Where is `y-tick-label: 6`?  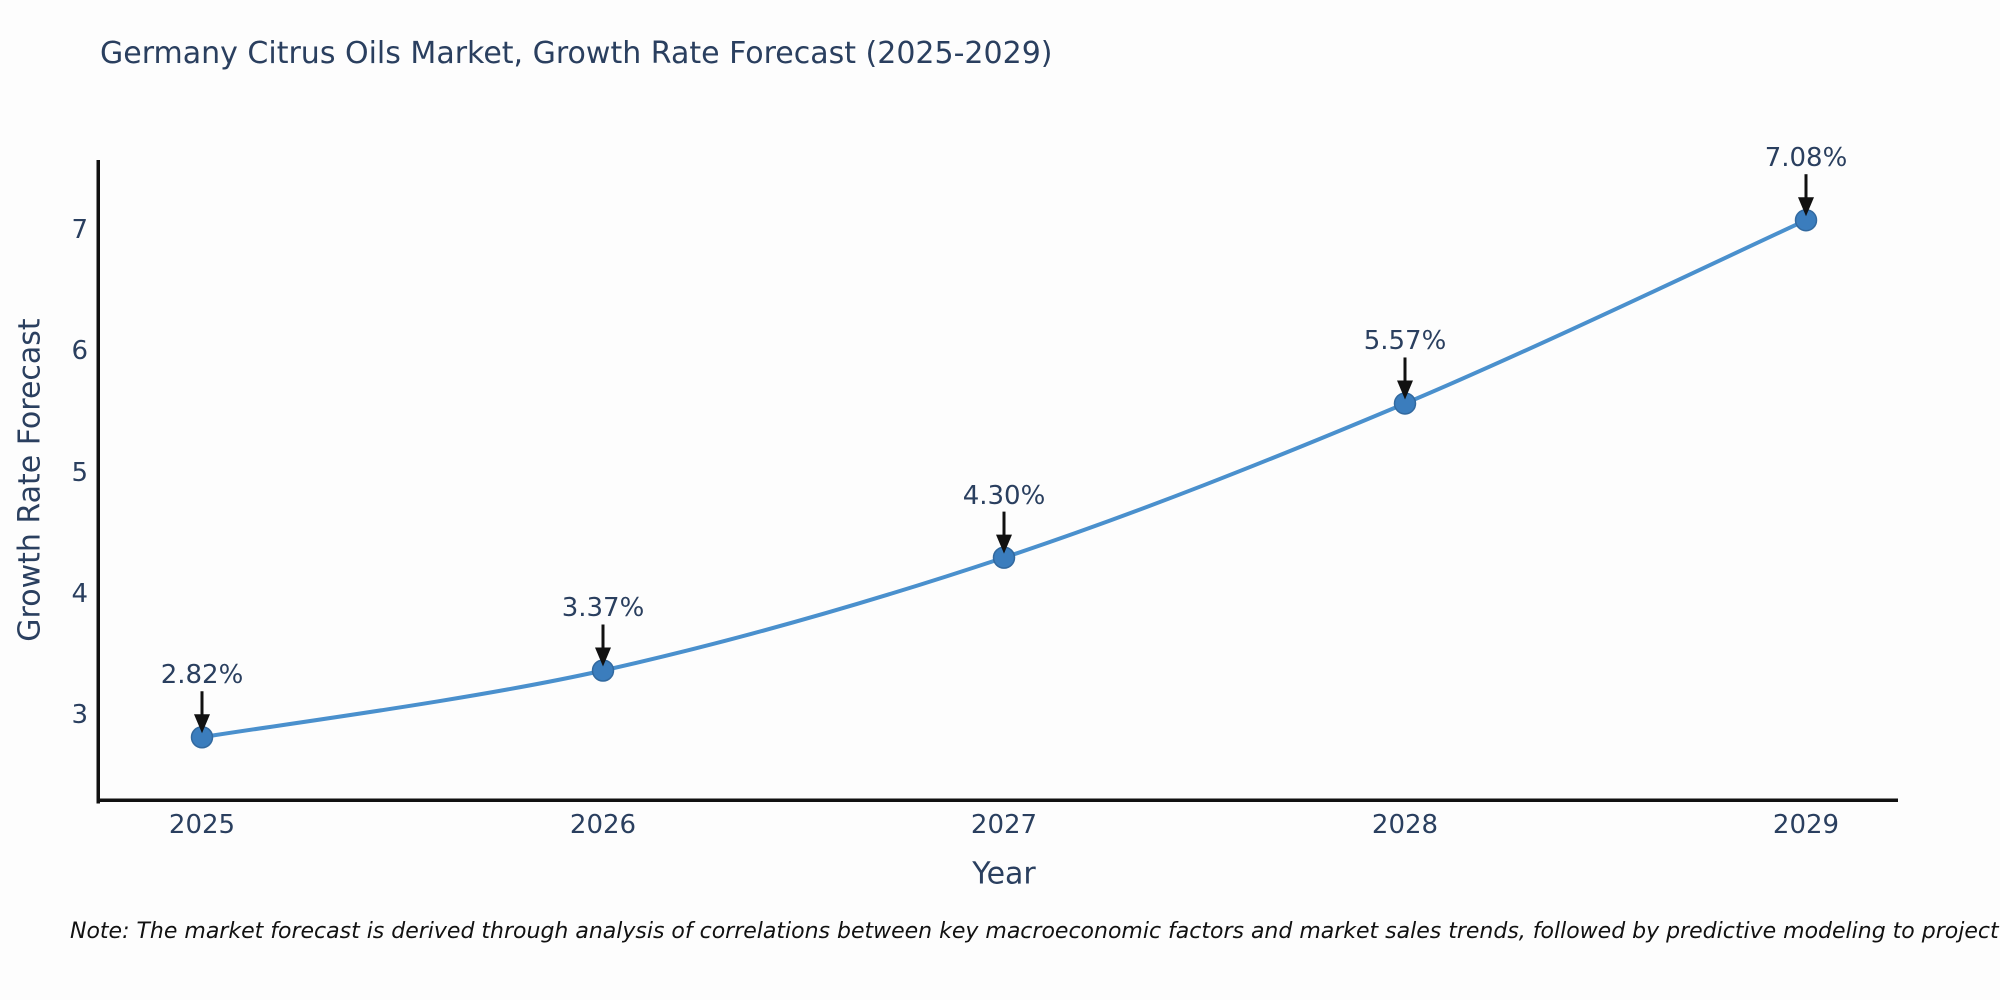
y-tick-label: 6 is located at coordinates (79, 351).